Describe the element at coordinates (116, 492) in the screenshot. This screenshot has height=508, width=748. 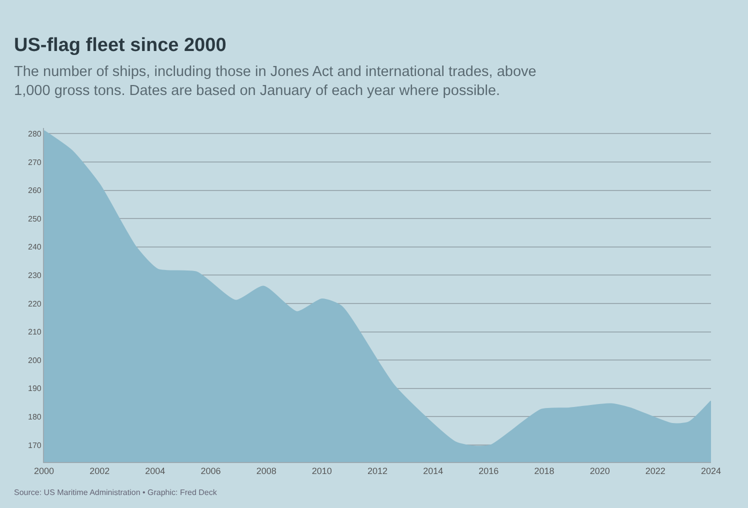
I see `source-note: Source: US Maritime Administration • Graphic: Fred Deck` at that location.